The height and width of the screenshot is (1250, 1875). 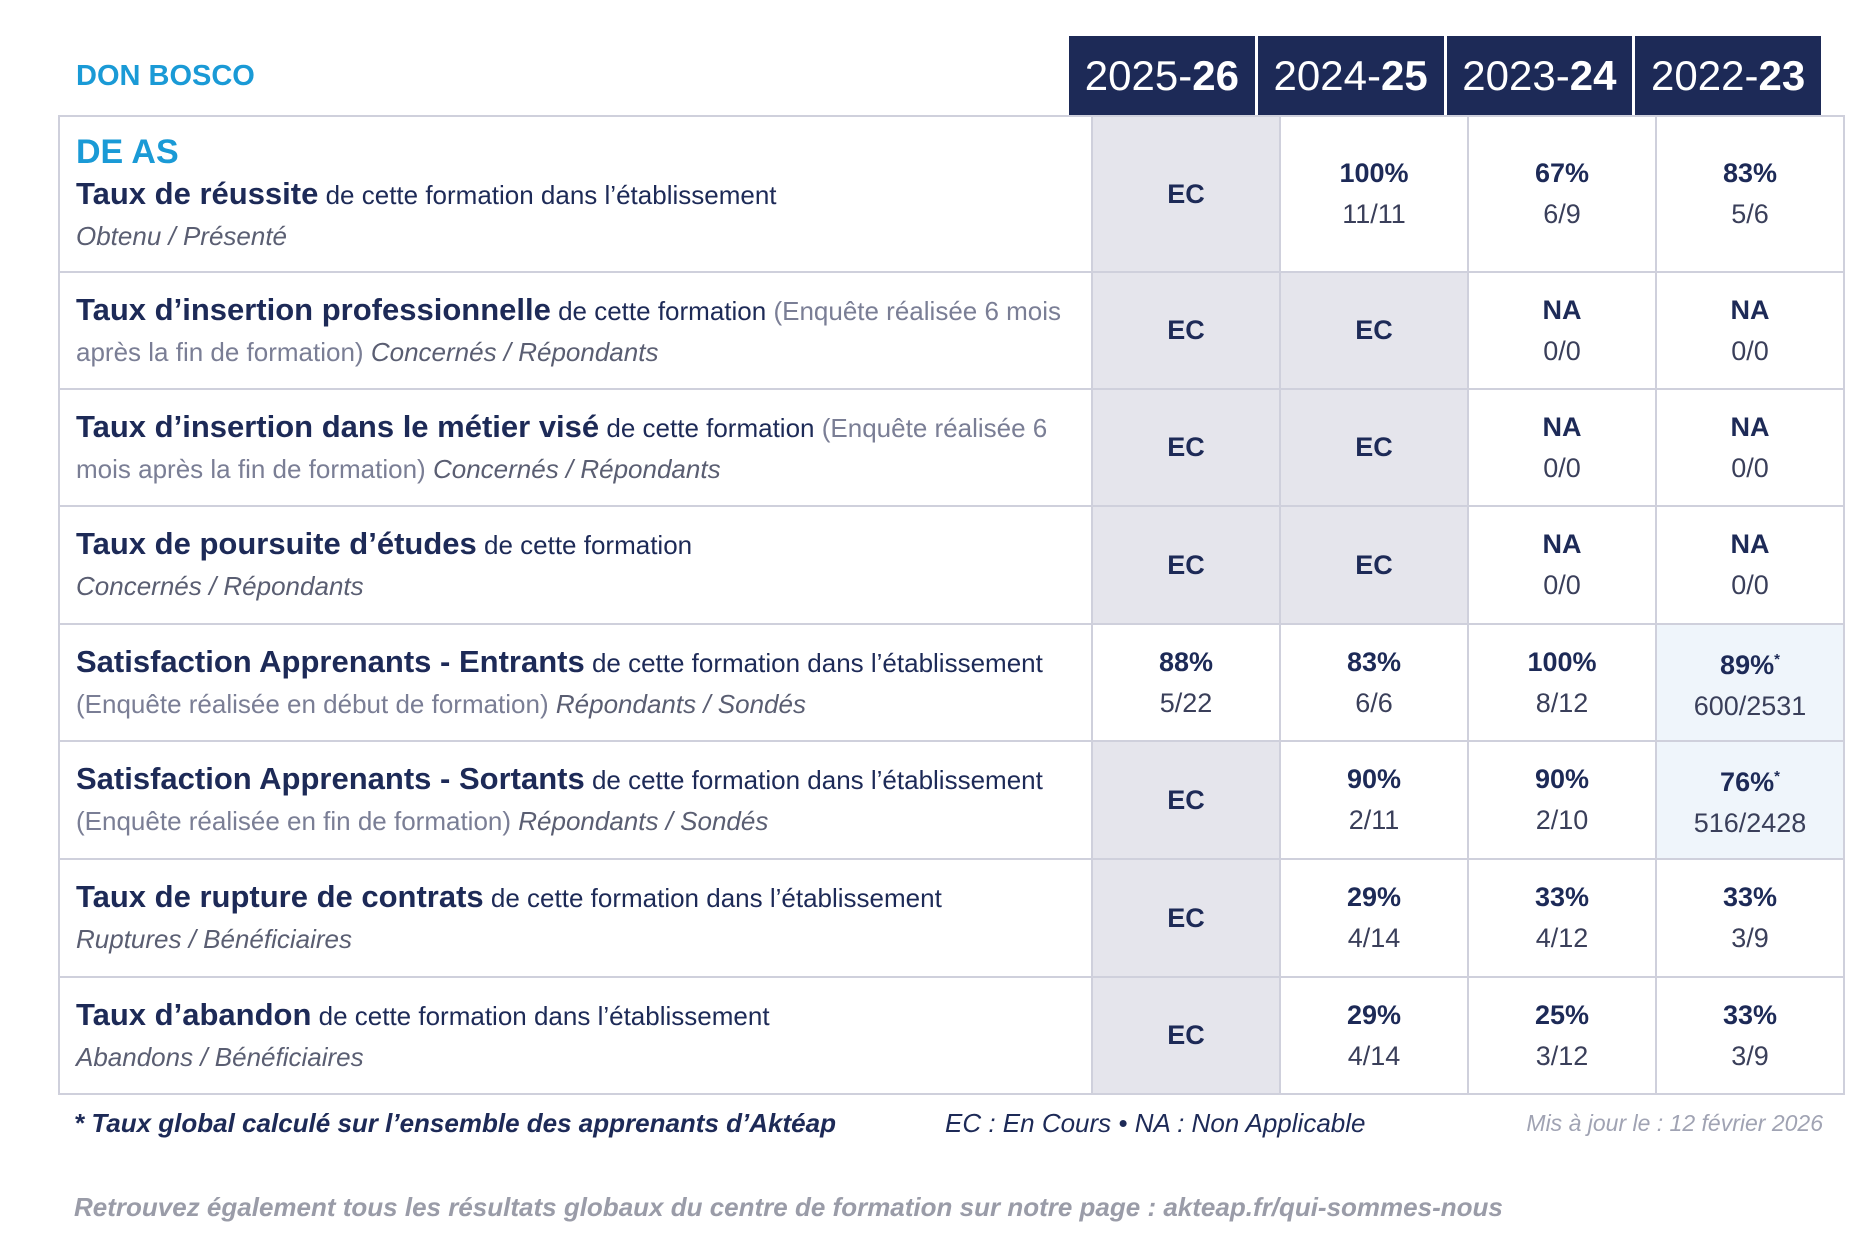 I want to click on rate-value: 83%, so click(x=1374, y=661).